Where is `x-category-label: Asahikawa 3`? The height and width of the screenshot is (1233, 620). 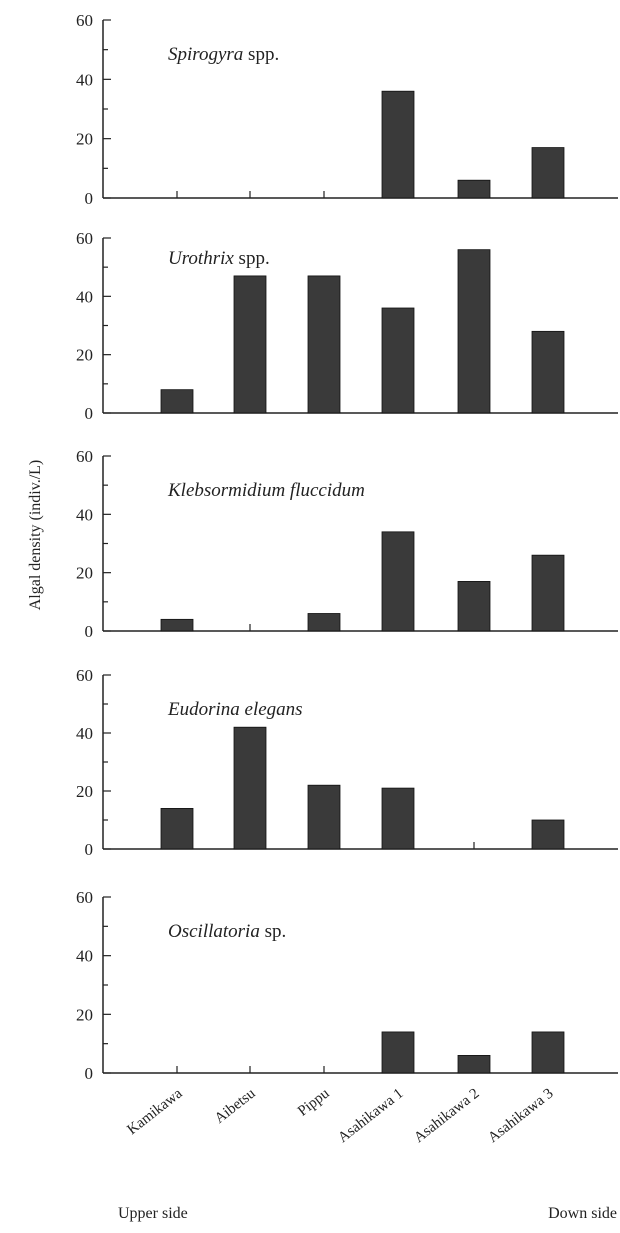 x-category-label: Asahikawa 3 is located at coordinates (520, 1116).